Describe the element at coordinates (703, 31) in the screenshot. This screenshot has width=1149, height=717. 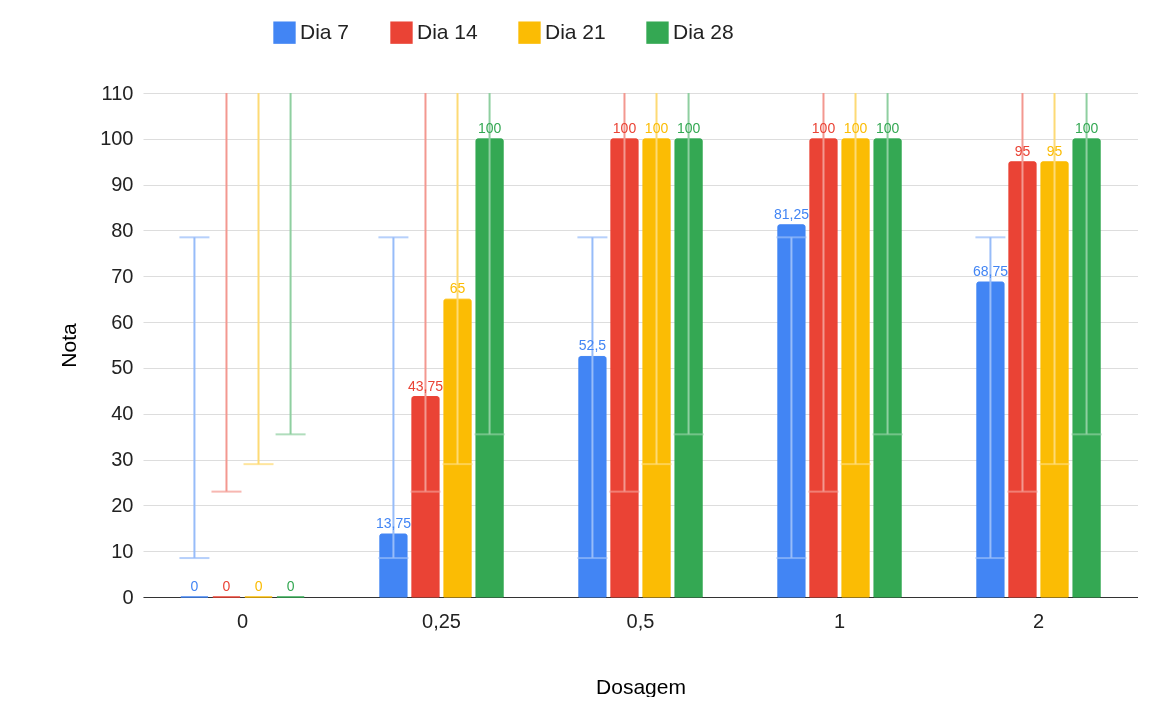
I see `legend-label: Dia 28` at that location.